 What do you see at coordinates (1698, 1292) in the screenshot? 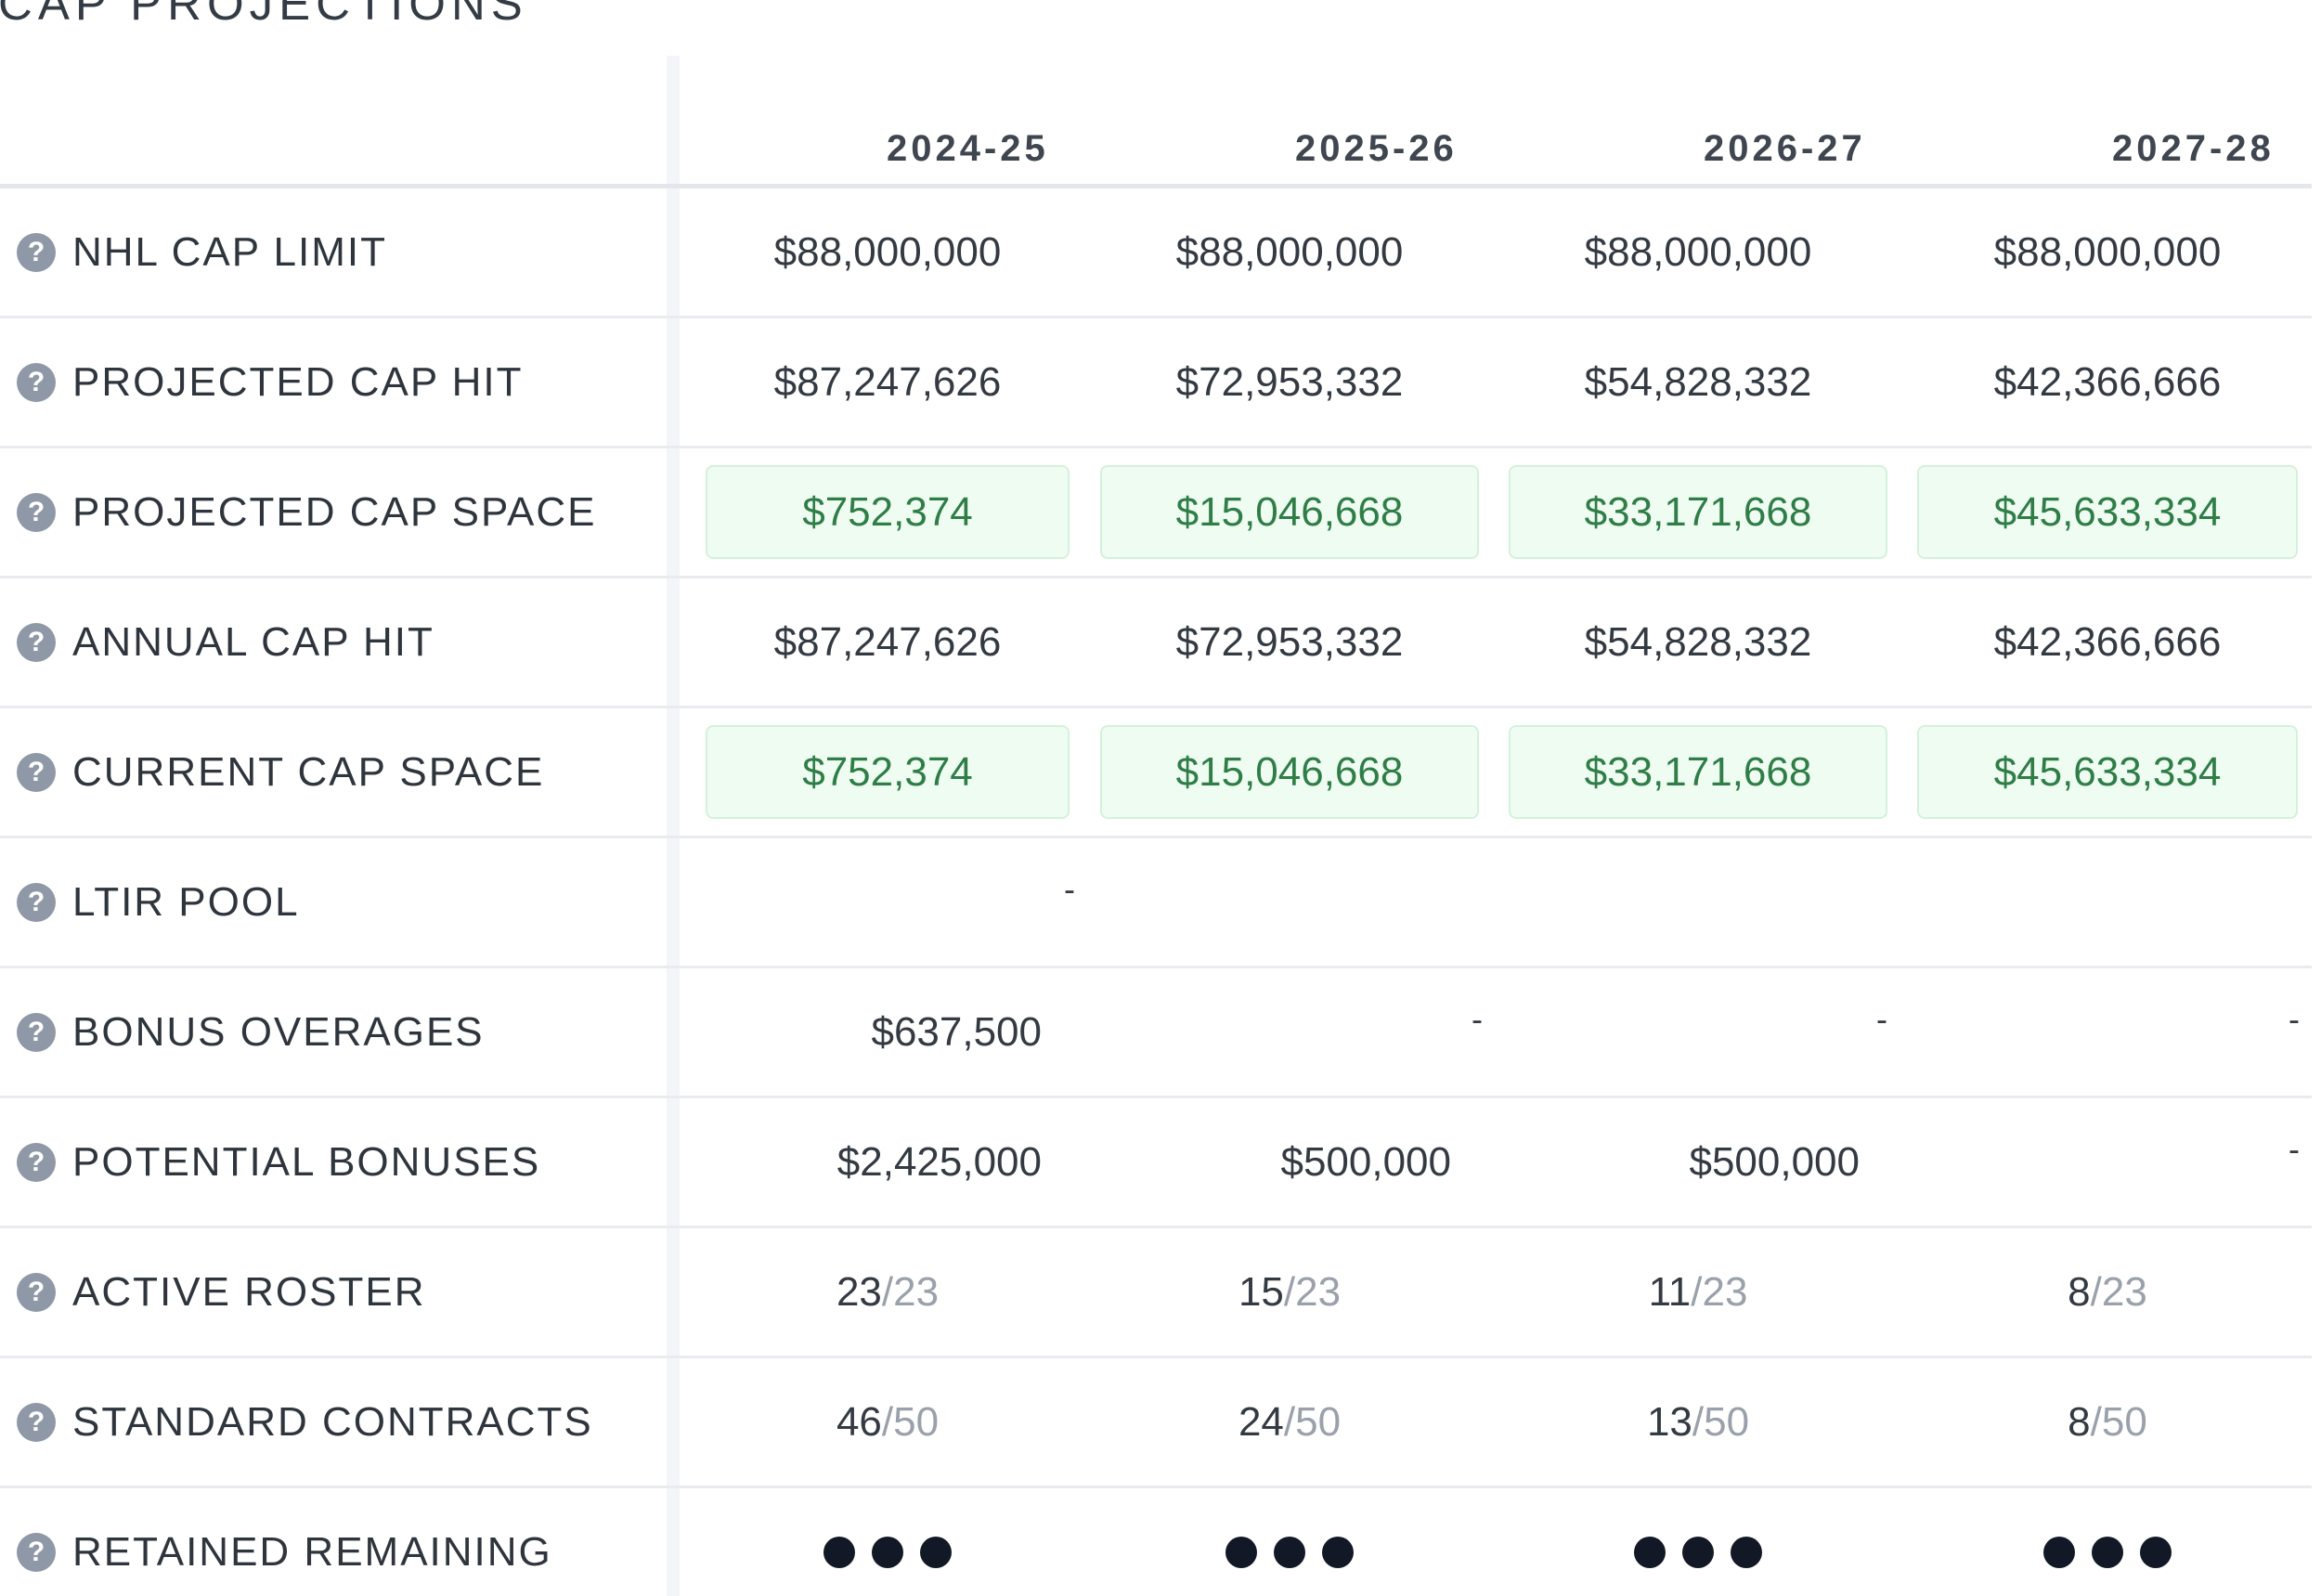
I see `roster-count: 11/23` at bounding box center [1698, 1292].